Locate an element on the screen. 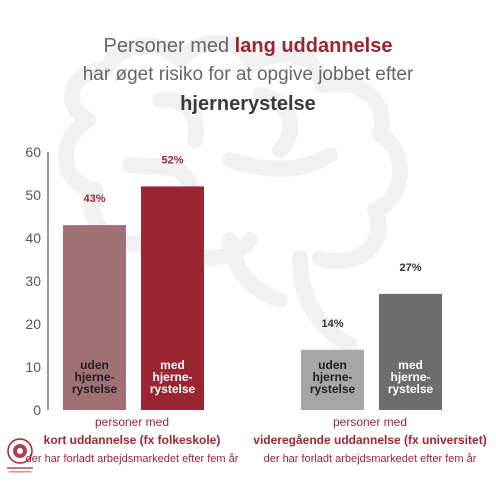  chart-title-line1: Personer med lang uddannelse is located at coordinates (248, 46).